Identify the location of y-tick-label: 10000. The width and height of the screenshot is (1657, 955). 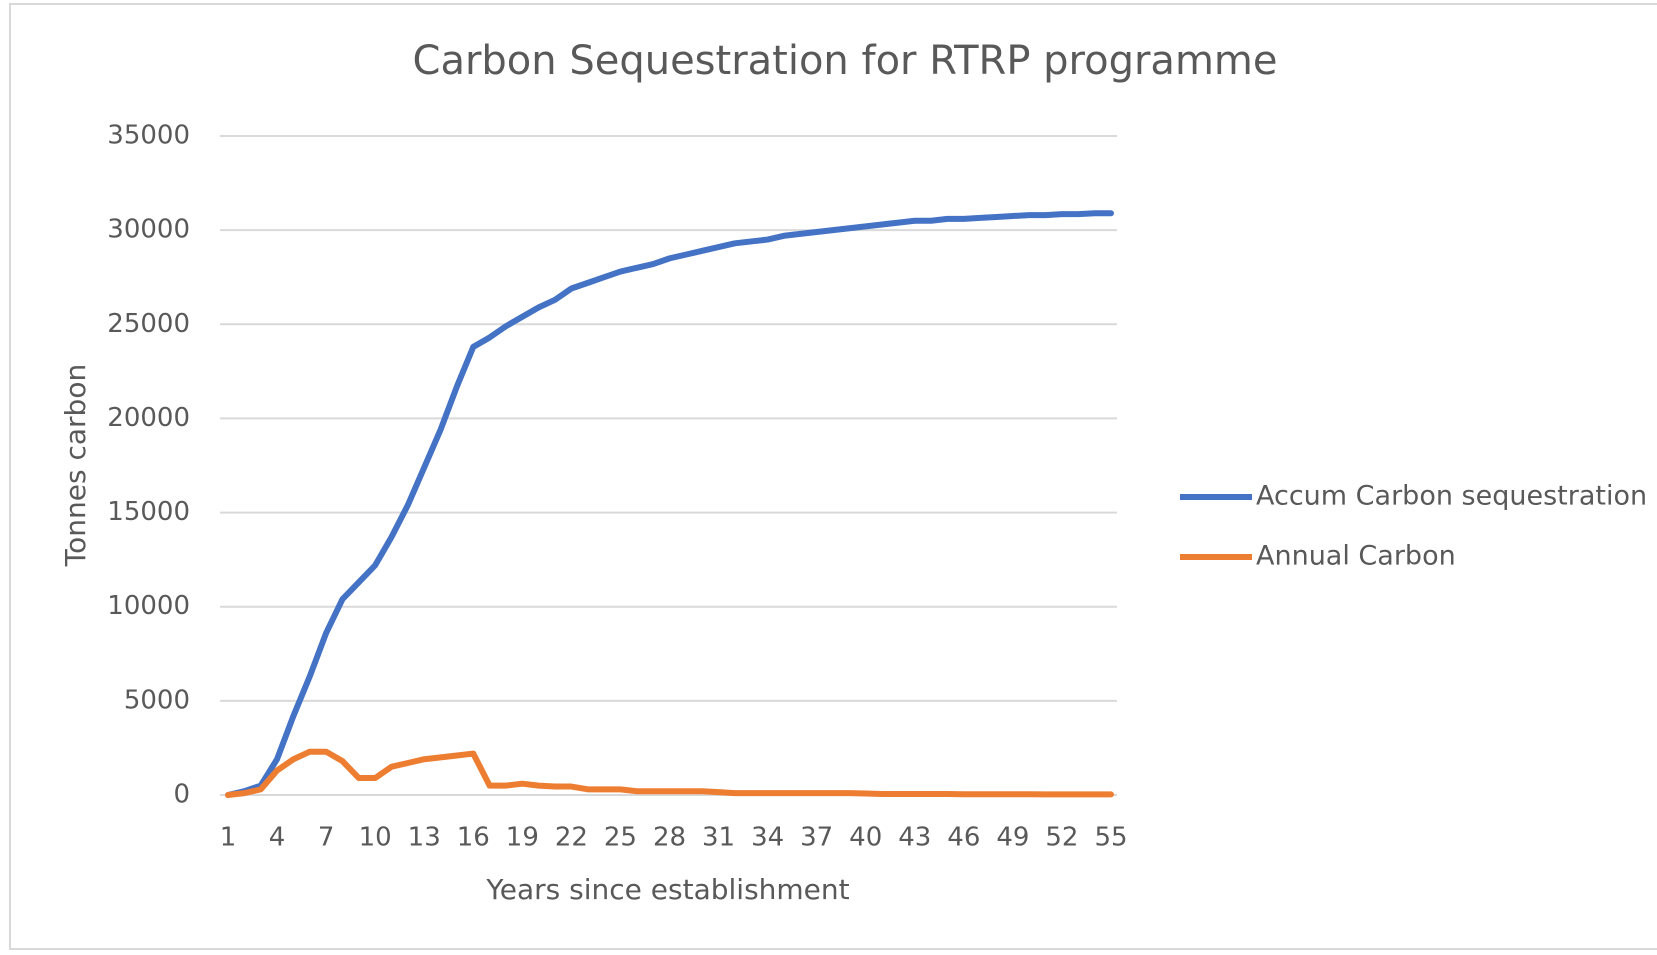
(148, 606).